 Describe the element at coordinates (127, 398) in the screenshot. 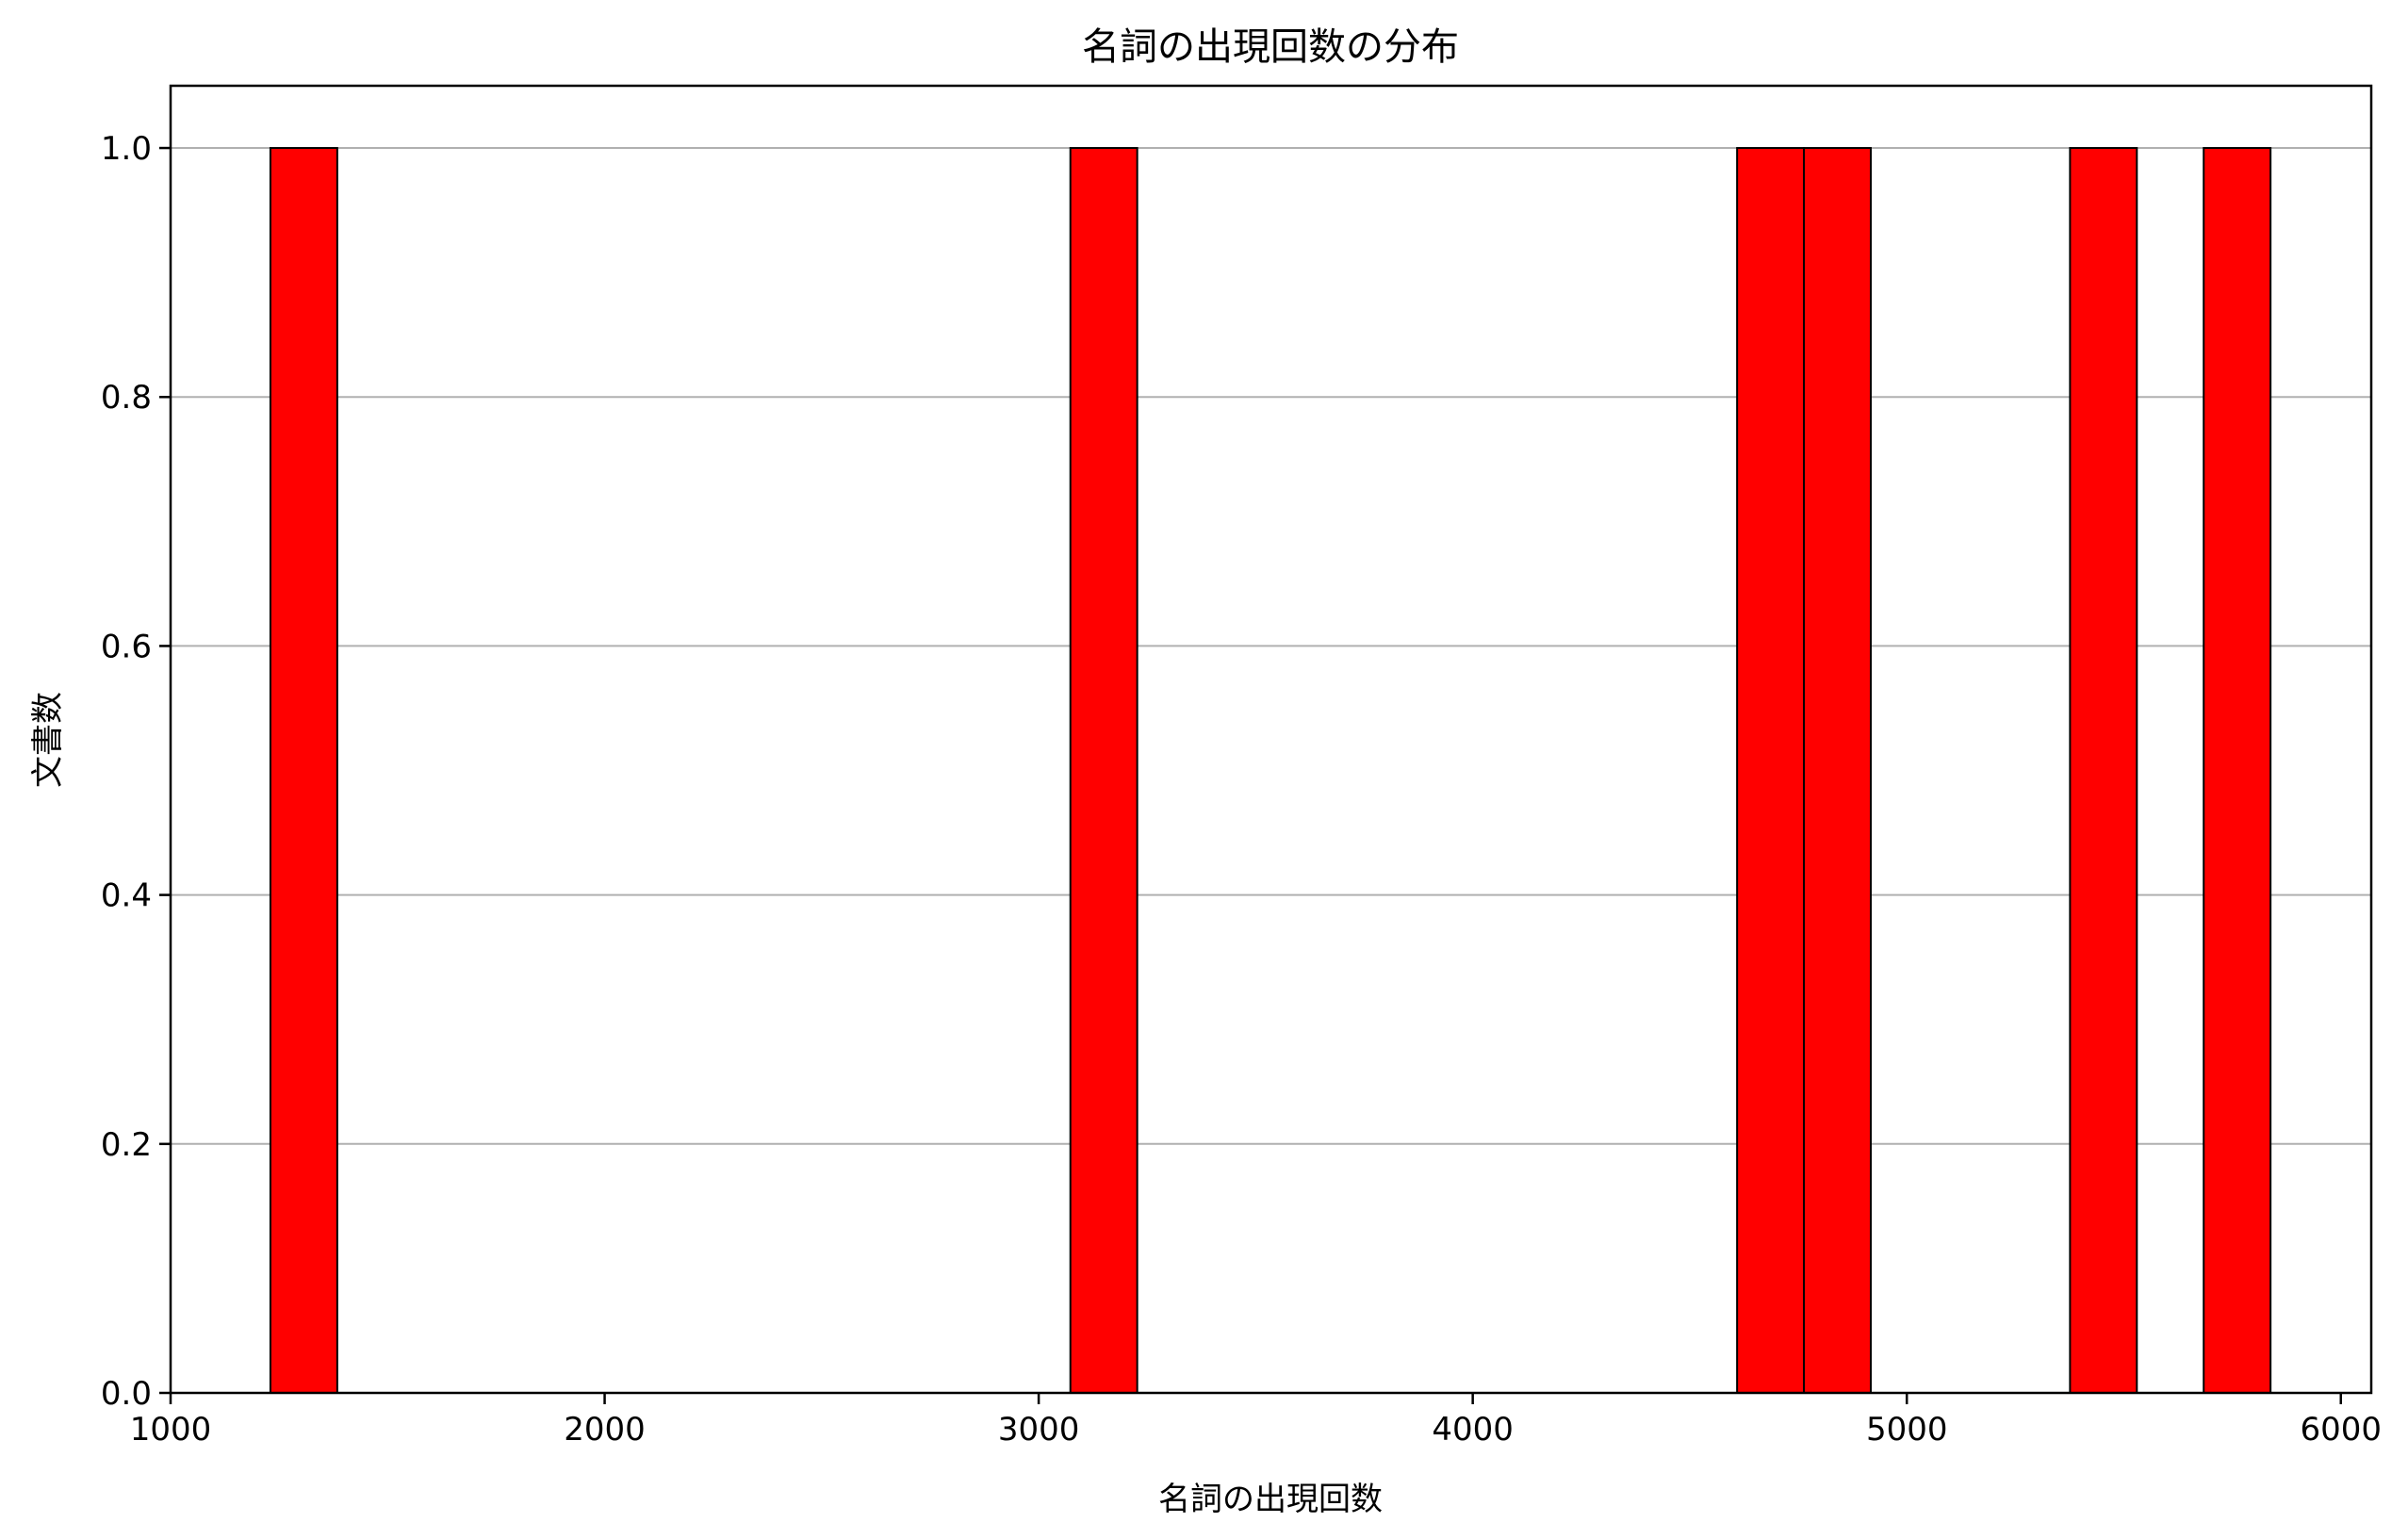

I see `y-tick-label: 0.8` at that location.